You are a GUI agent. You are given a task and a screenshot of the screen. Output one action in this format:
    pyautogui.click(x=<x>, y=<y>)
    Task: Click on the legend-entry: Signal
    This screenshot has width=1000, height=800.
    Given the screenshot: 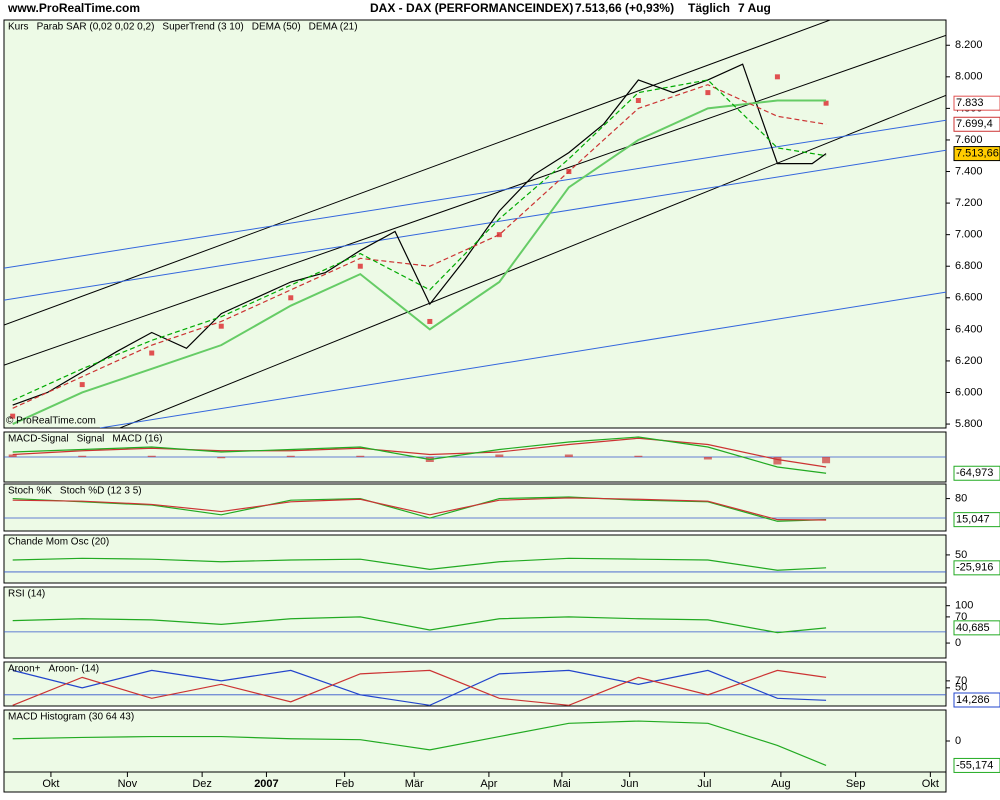 What is the action you would take?
    pyautogui.click(x=91, y=439)
    